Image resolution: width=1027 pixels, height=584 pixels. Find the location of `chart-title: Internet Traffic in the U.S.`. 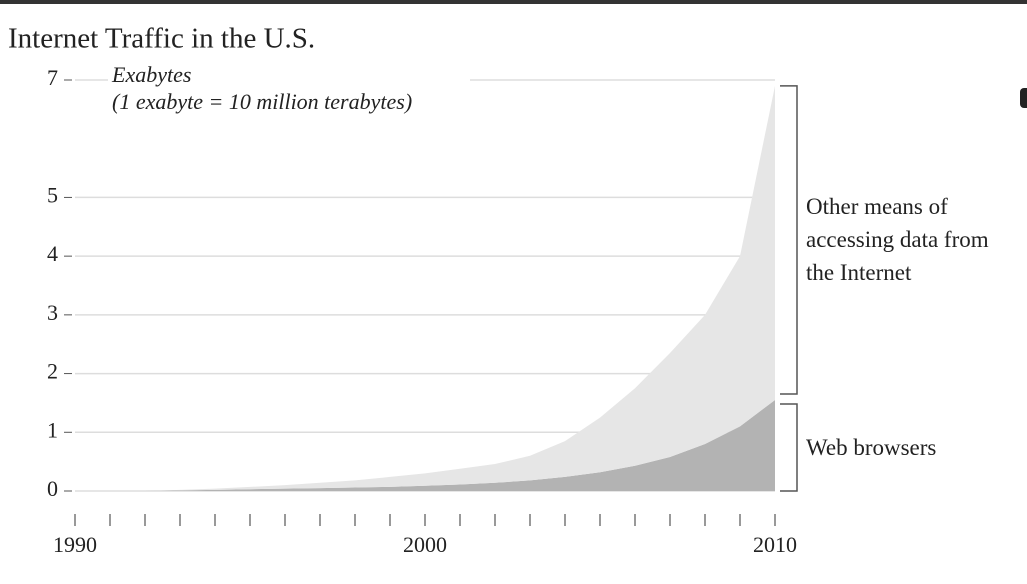

chart-title: Internet Traffic in the U.S. is located at coordinates (161, 39).